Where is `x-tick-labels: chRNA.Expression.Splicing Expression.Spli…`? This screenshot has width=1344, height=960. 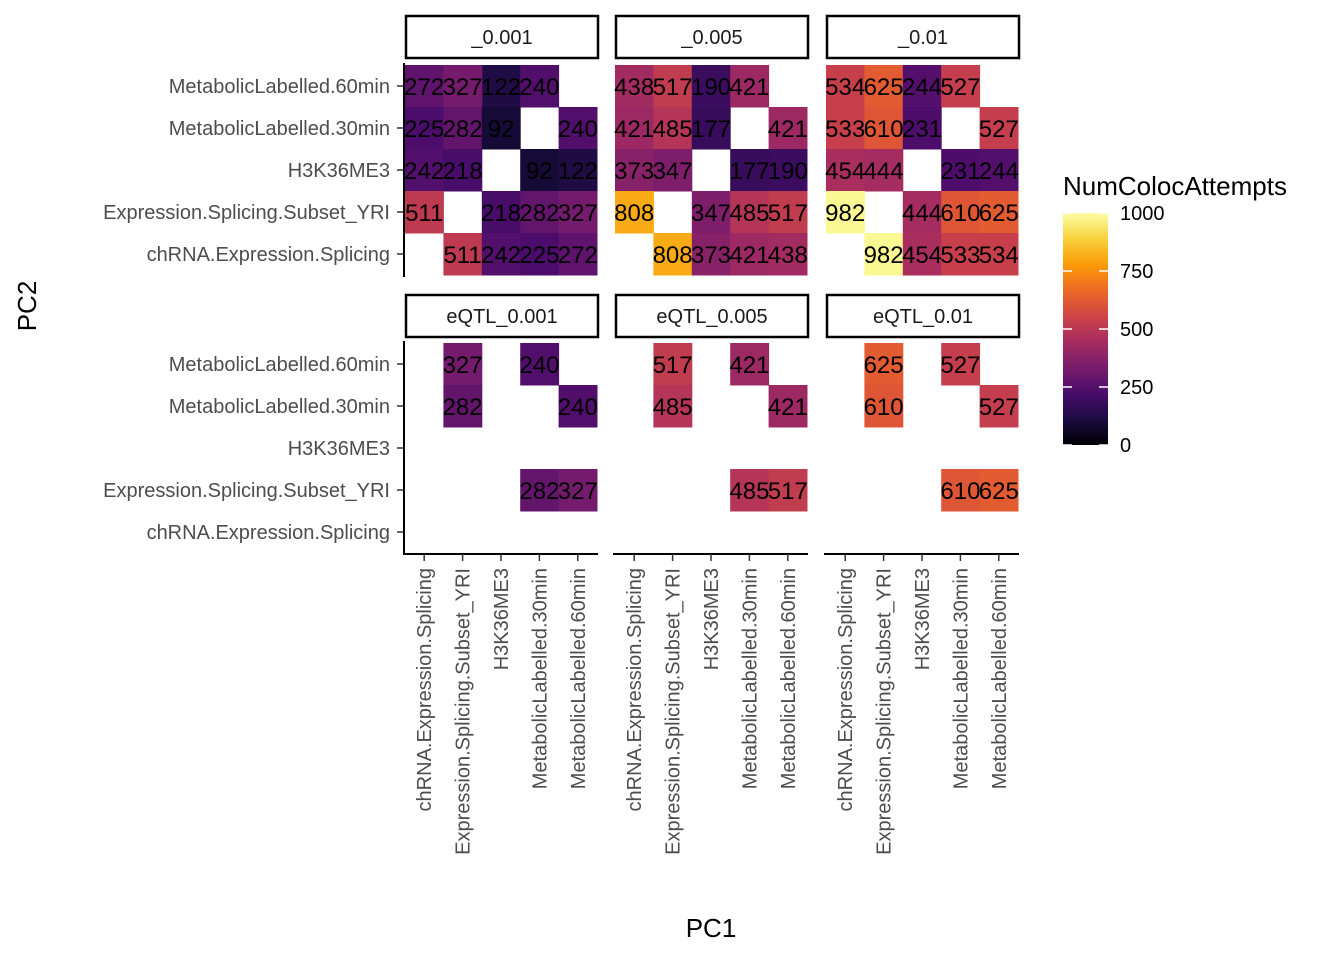 x-tick-labels: chRNA.Expression.Splicing Expression.Spli… is located at coordinates (712, 704).